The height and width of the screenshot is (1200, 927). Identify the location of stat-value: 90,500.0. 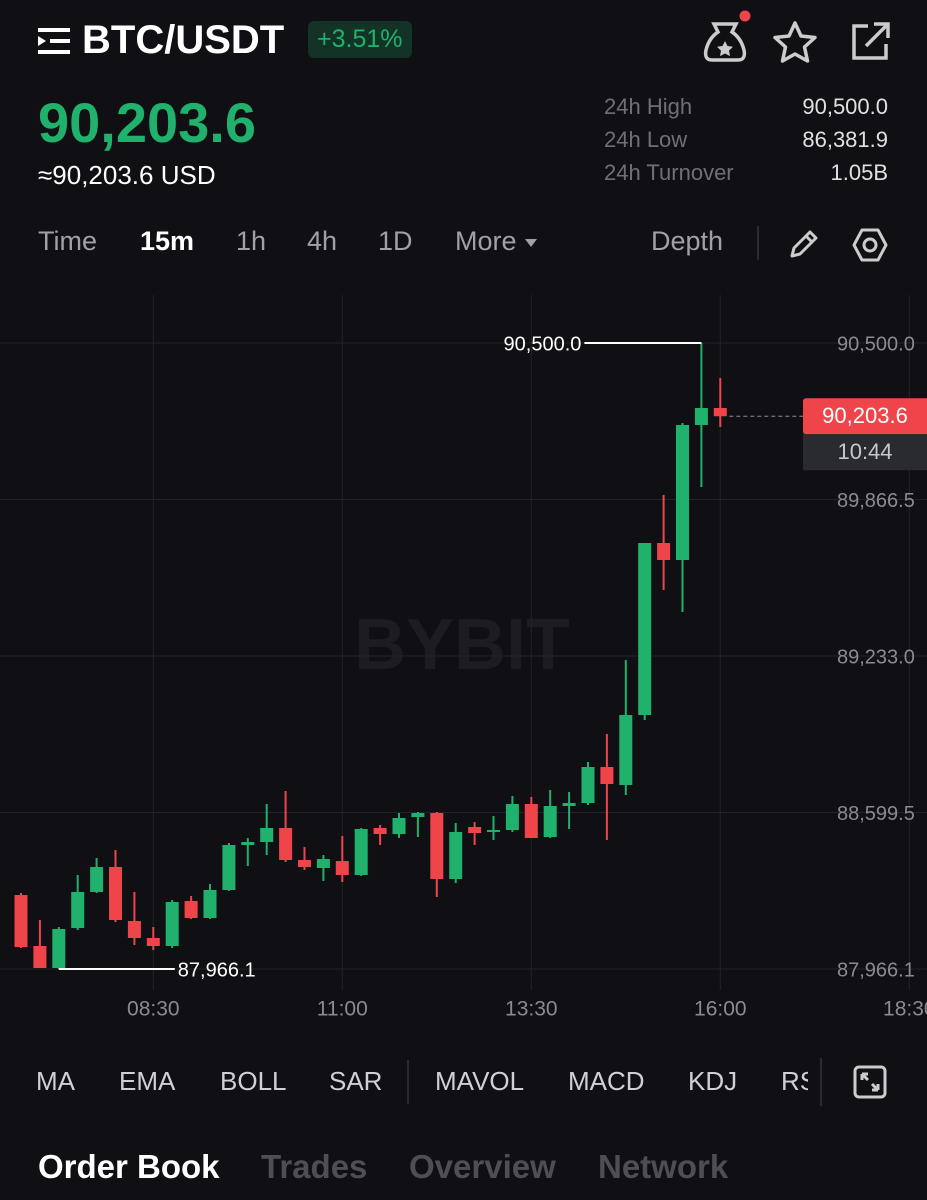
(845, 106).